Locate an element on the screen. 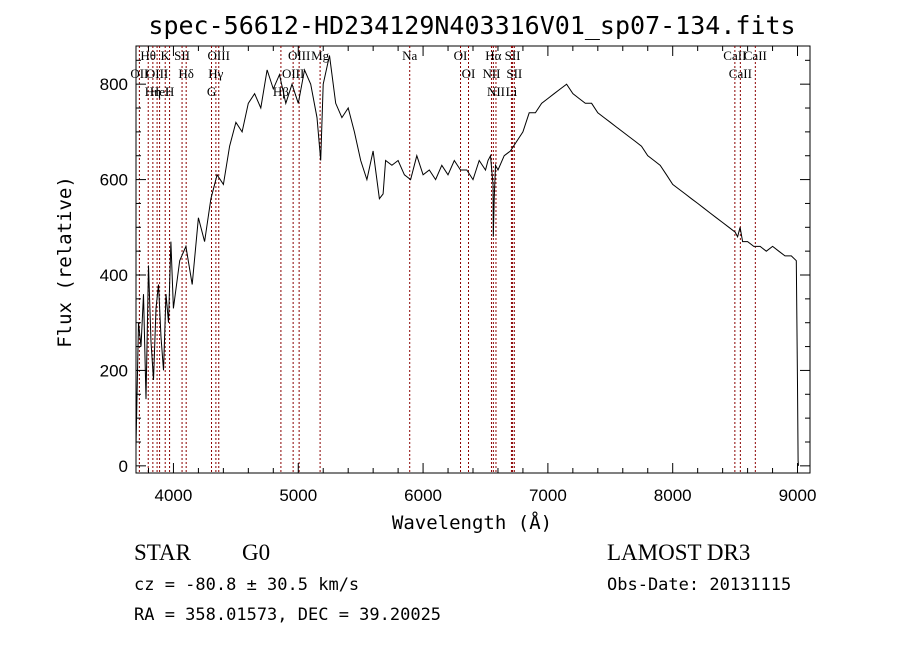 This screenshot has width=900, height=649. y-tick-label: 600 is located at coordinates (114, 180).